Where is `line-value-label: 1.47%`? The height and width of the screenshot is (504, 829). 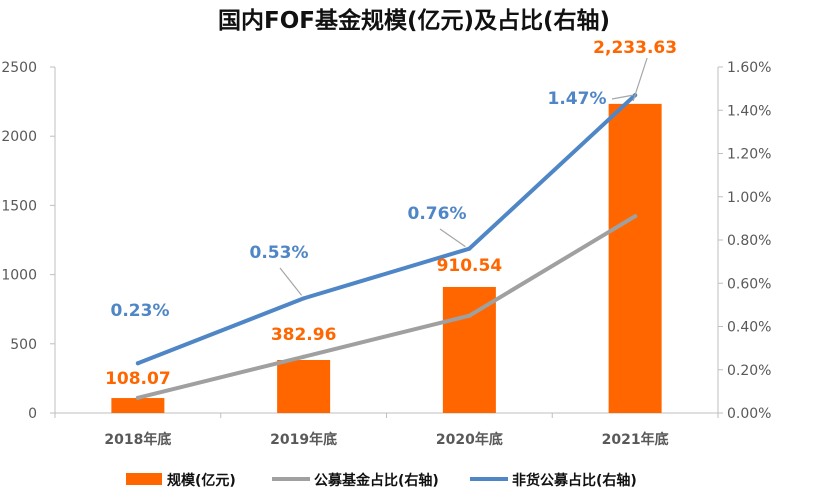
line-value-label: 1.47% is located at coordinates (577, 99).